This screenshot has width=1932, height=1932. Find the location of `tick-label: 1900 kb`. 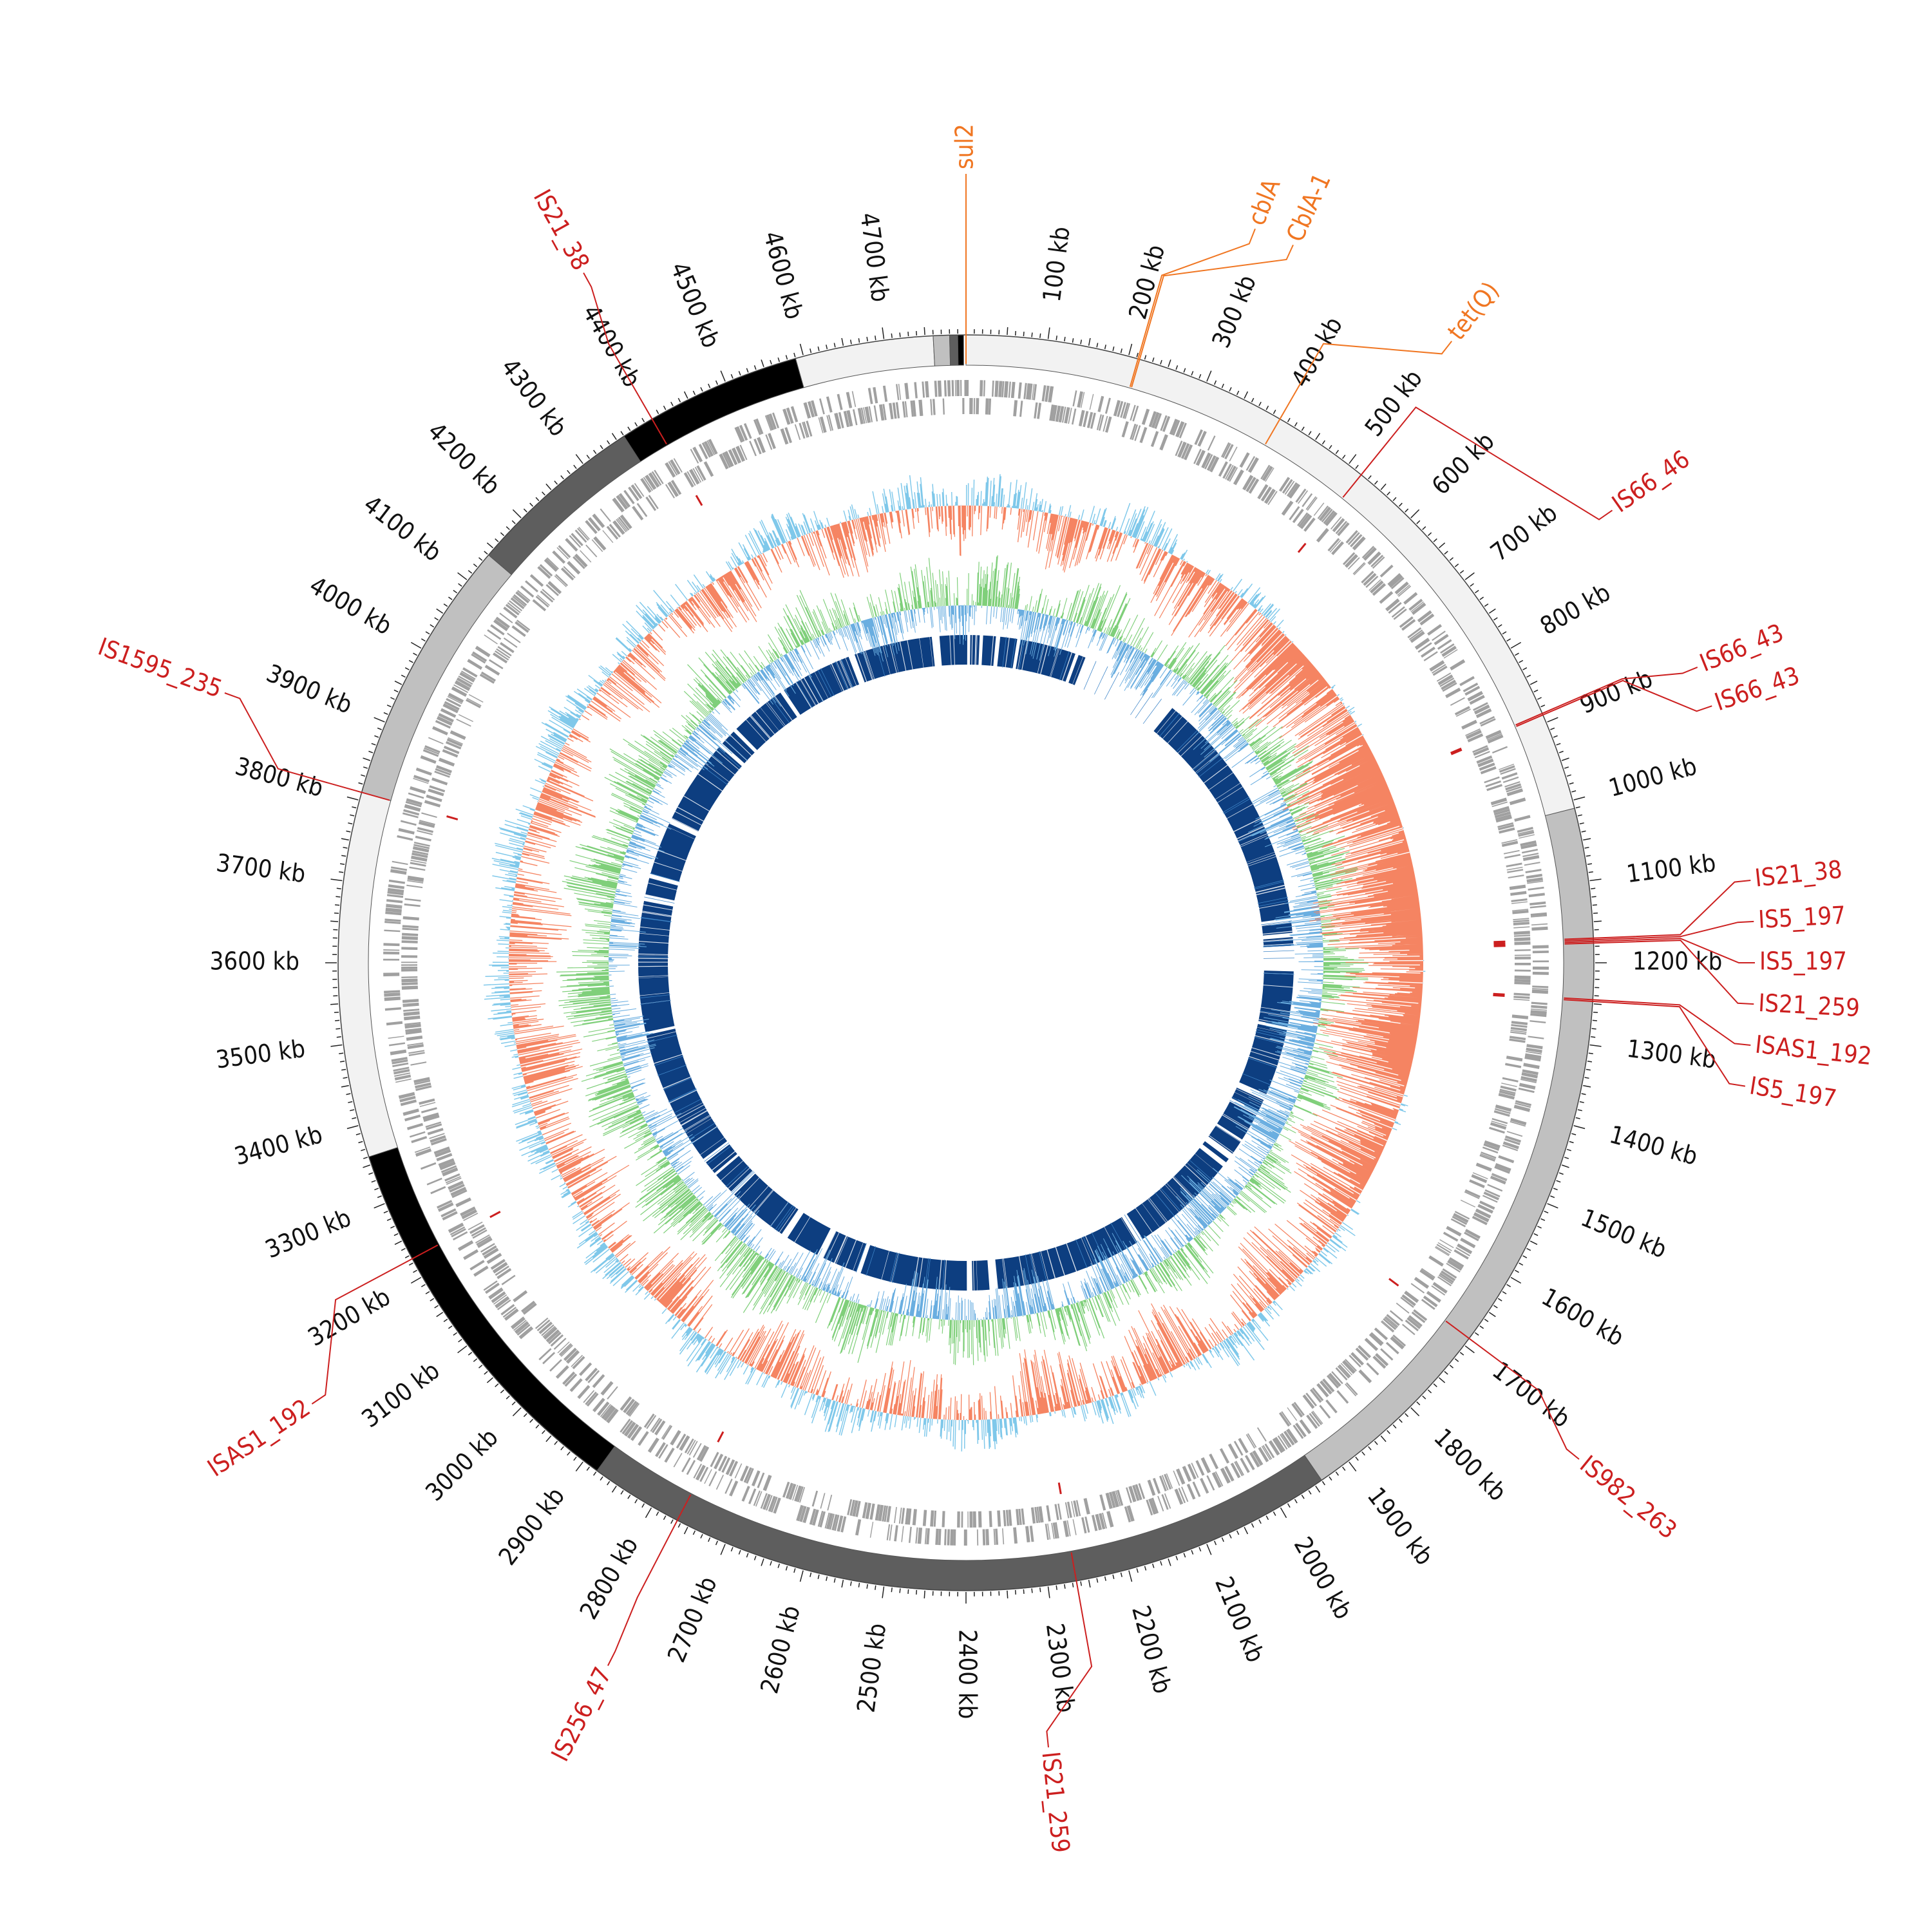

tick-label: 1900 kb is located at coordinates (1401, 1526).